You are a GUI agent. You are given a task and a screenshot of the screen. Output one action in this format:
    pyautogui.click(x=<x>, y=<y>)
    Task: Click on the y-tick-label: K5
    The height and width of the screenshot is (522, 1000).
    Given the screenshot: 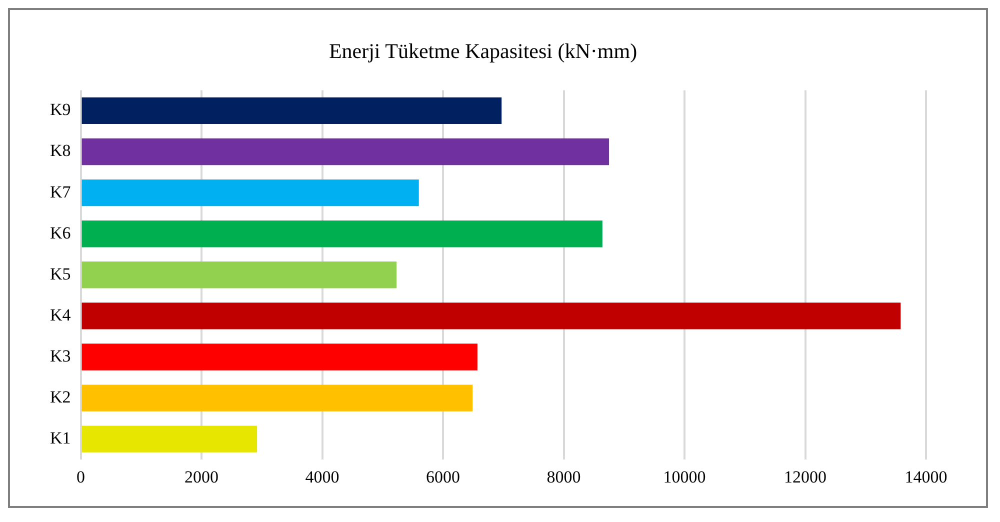 What is the action you would take?
    pyautogui.click(x=60, y=274)
    